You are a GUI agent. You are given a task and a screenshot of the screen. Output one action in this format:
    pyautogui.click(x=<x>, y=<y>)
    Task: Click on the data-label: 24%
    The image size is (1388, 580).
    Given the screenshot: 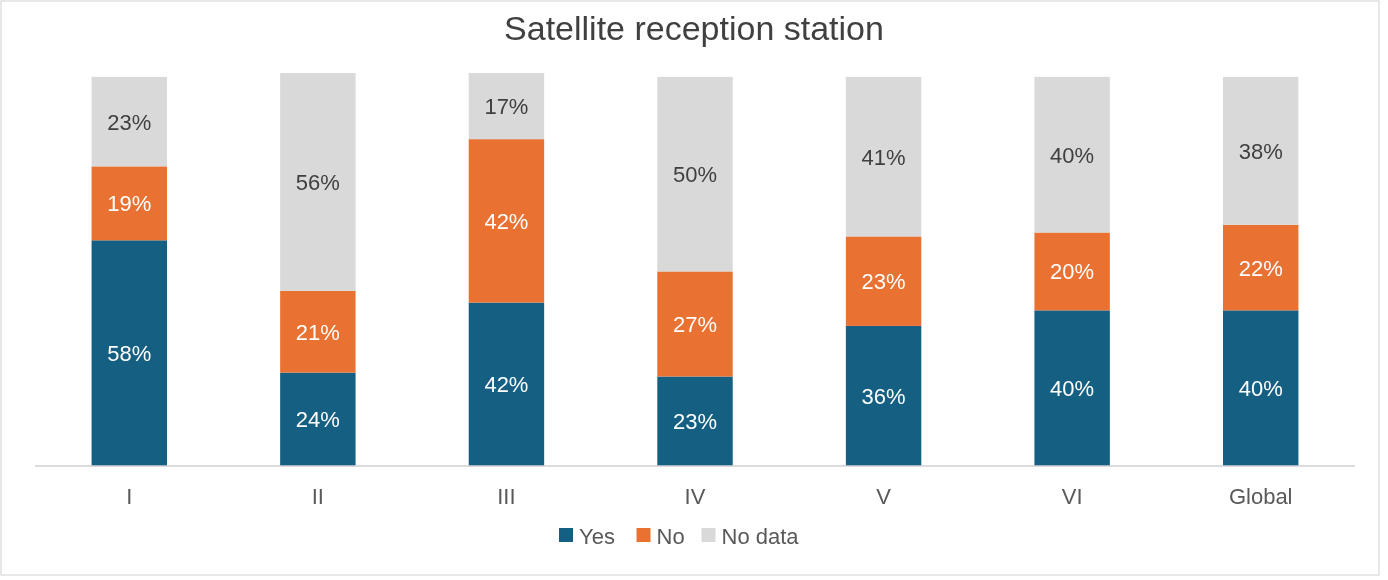 What is the action you would take?
    pyautogui.click(x=317, y=420)
    